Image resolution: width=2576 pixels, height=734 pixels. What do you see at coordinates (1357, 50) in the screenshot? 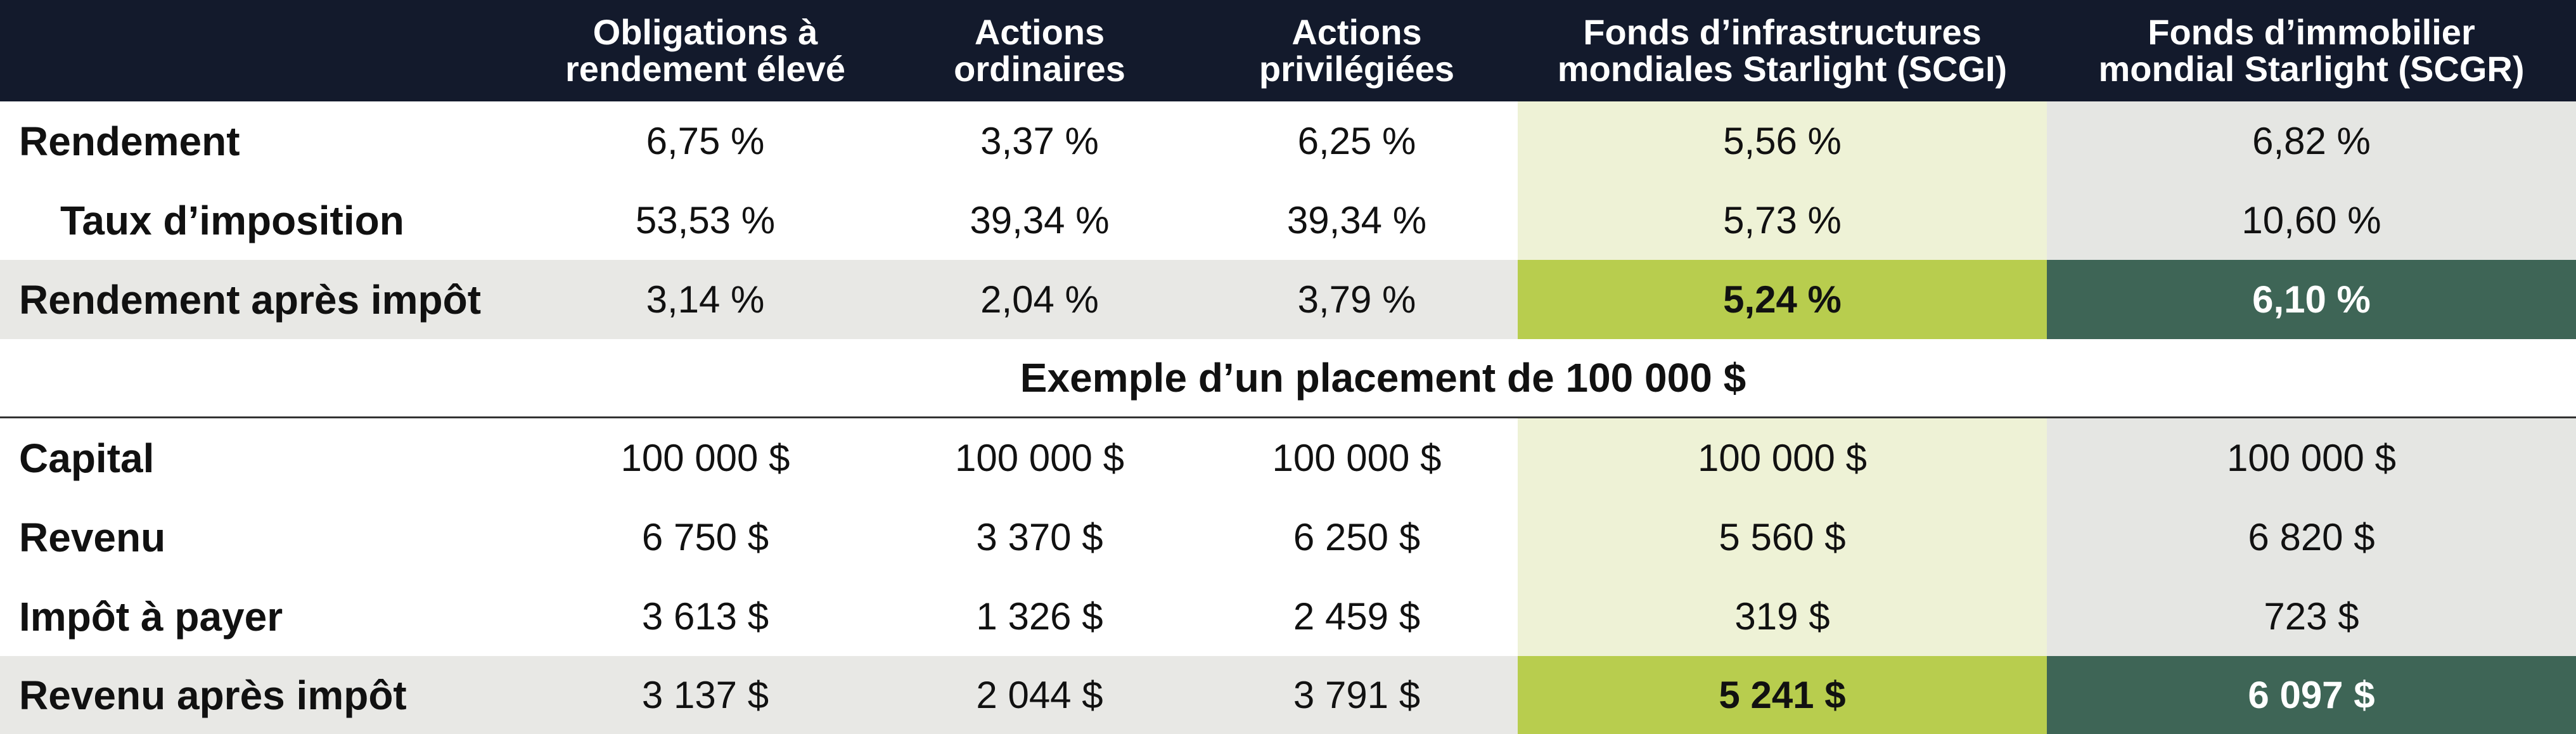
I see `header-preferred-shares: Actions privilégiées` at bounding box center [1357, 50].